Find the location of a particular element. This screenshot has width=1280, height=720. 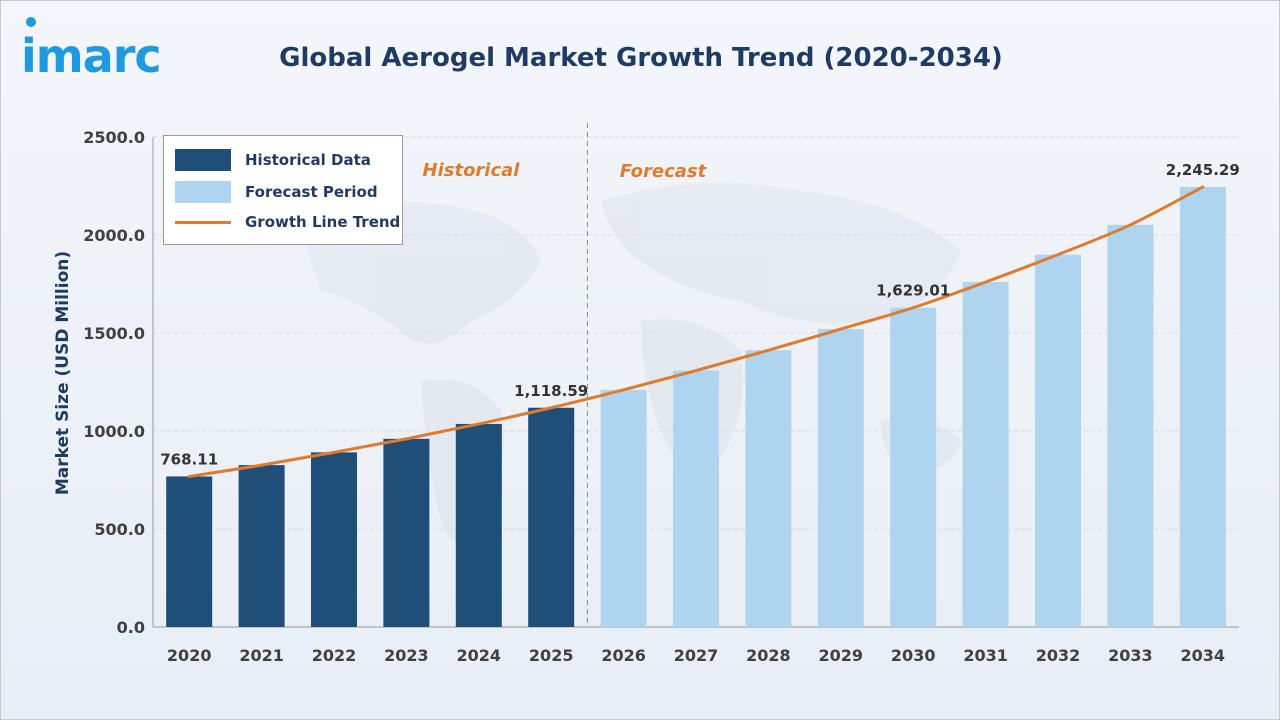

legend-item-trend: Growth Line Trend is located at coordinates (287, 222).